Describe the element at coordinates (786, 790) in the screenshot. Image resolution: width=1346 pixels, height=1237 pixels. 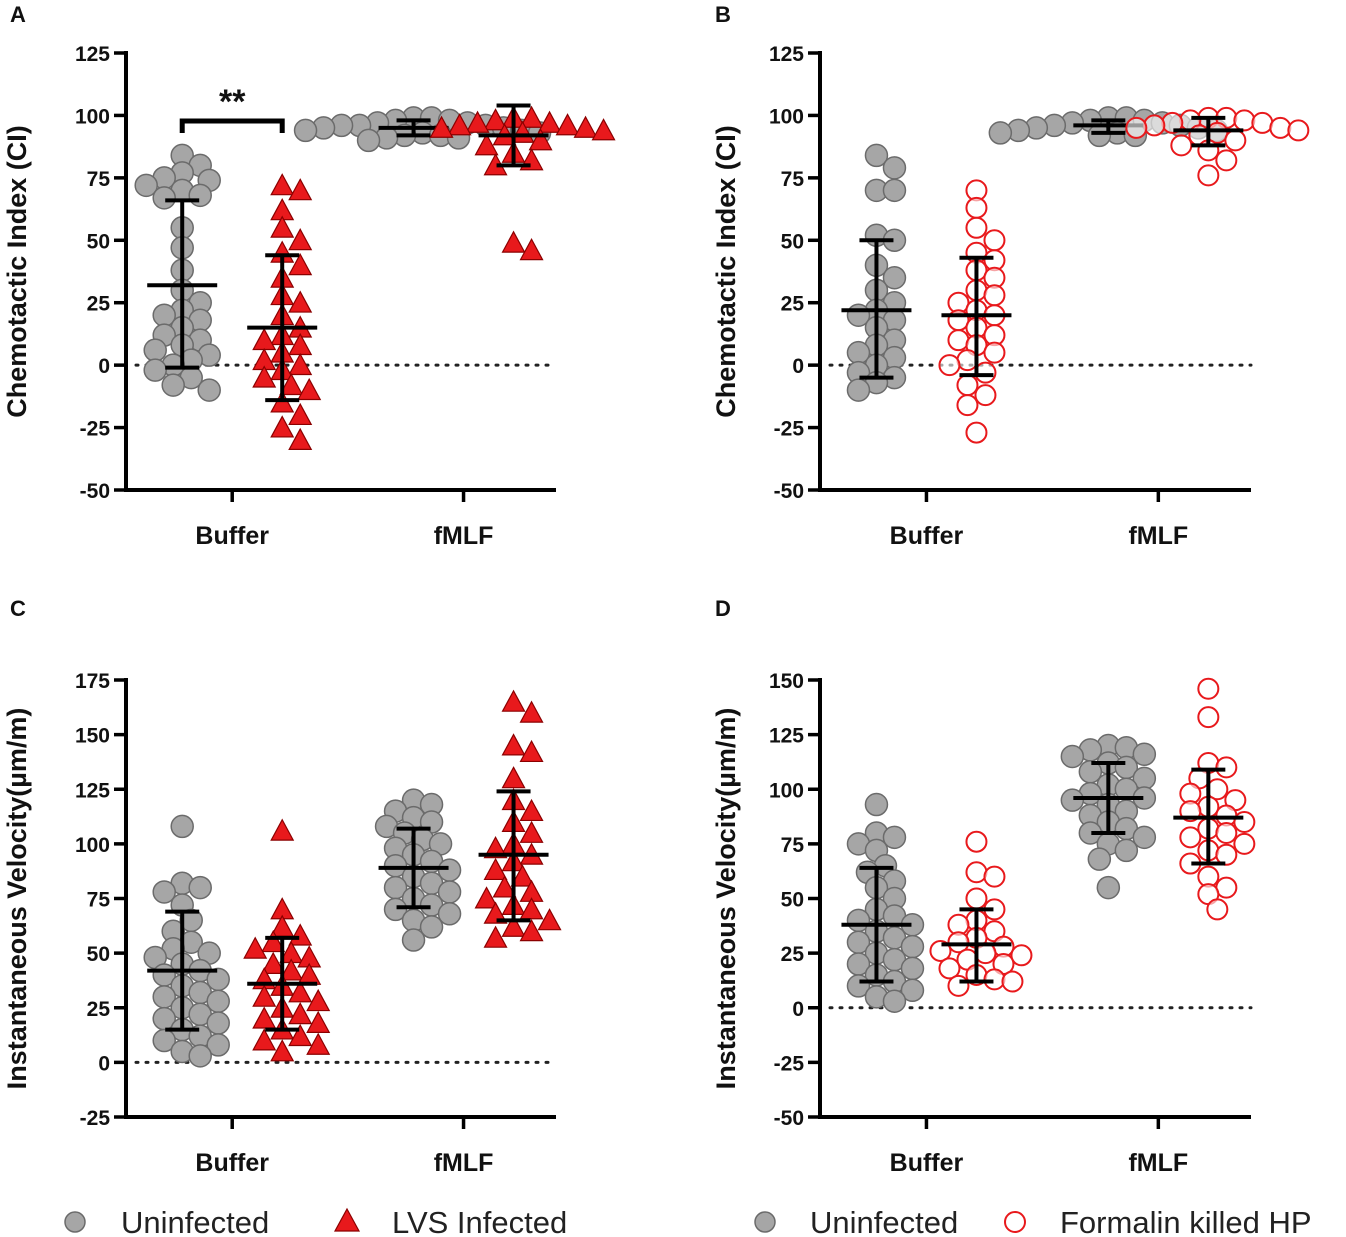
I see `y-tick-label: 100` at that location.